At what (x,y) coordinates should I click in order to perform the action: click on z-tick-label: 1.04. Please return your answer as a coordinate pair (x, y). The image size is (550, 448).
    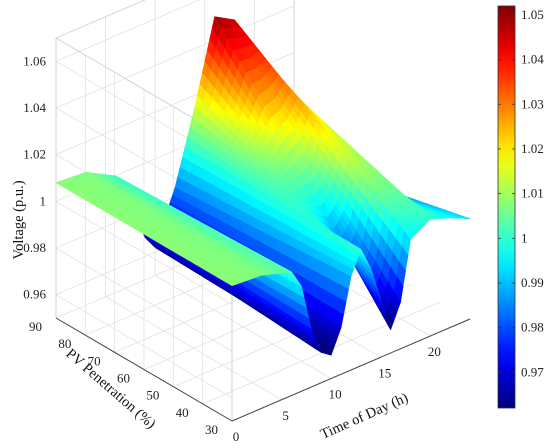
    Looking at the image, I should click on (34, 107).